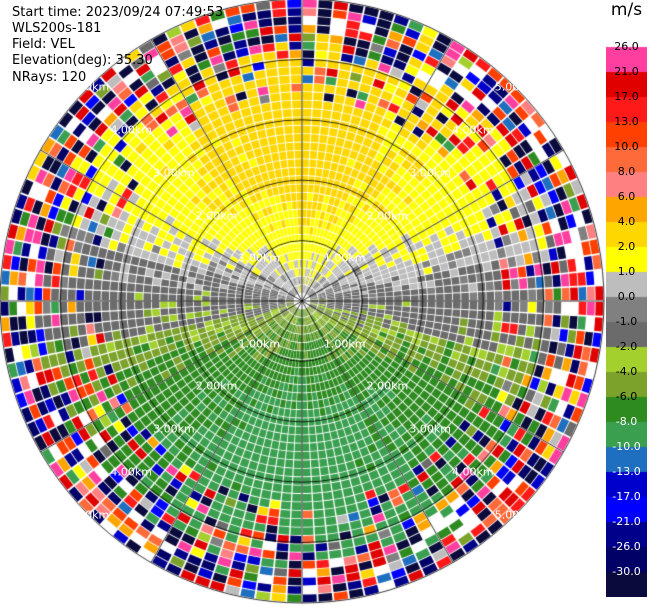  I want to click on colorbar-tick-label: -13.0, so click(626, 471).